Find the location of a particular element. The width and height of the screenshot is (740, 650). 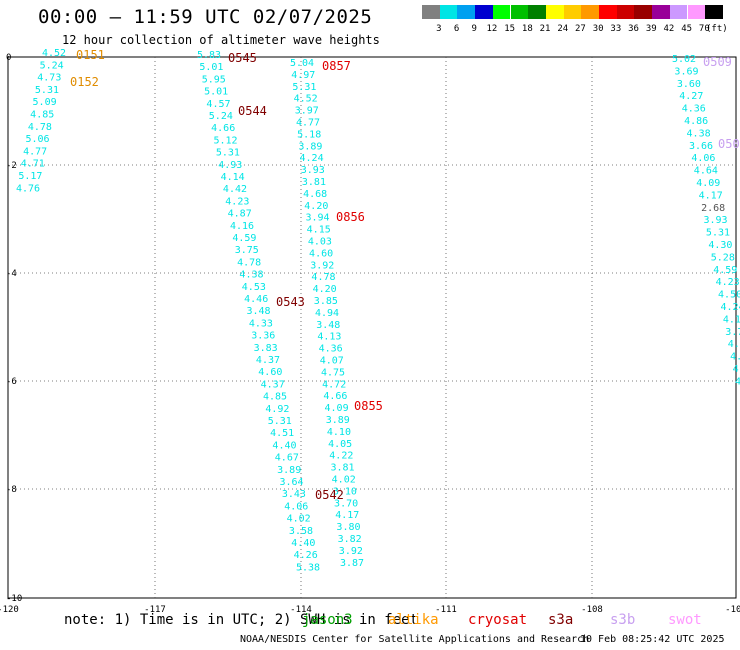

wave-height-value: 4. is located at coordinates (735, 357).